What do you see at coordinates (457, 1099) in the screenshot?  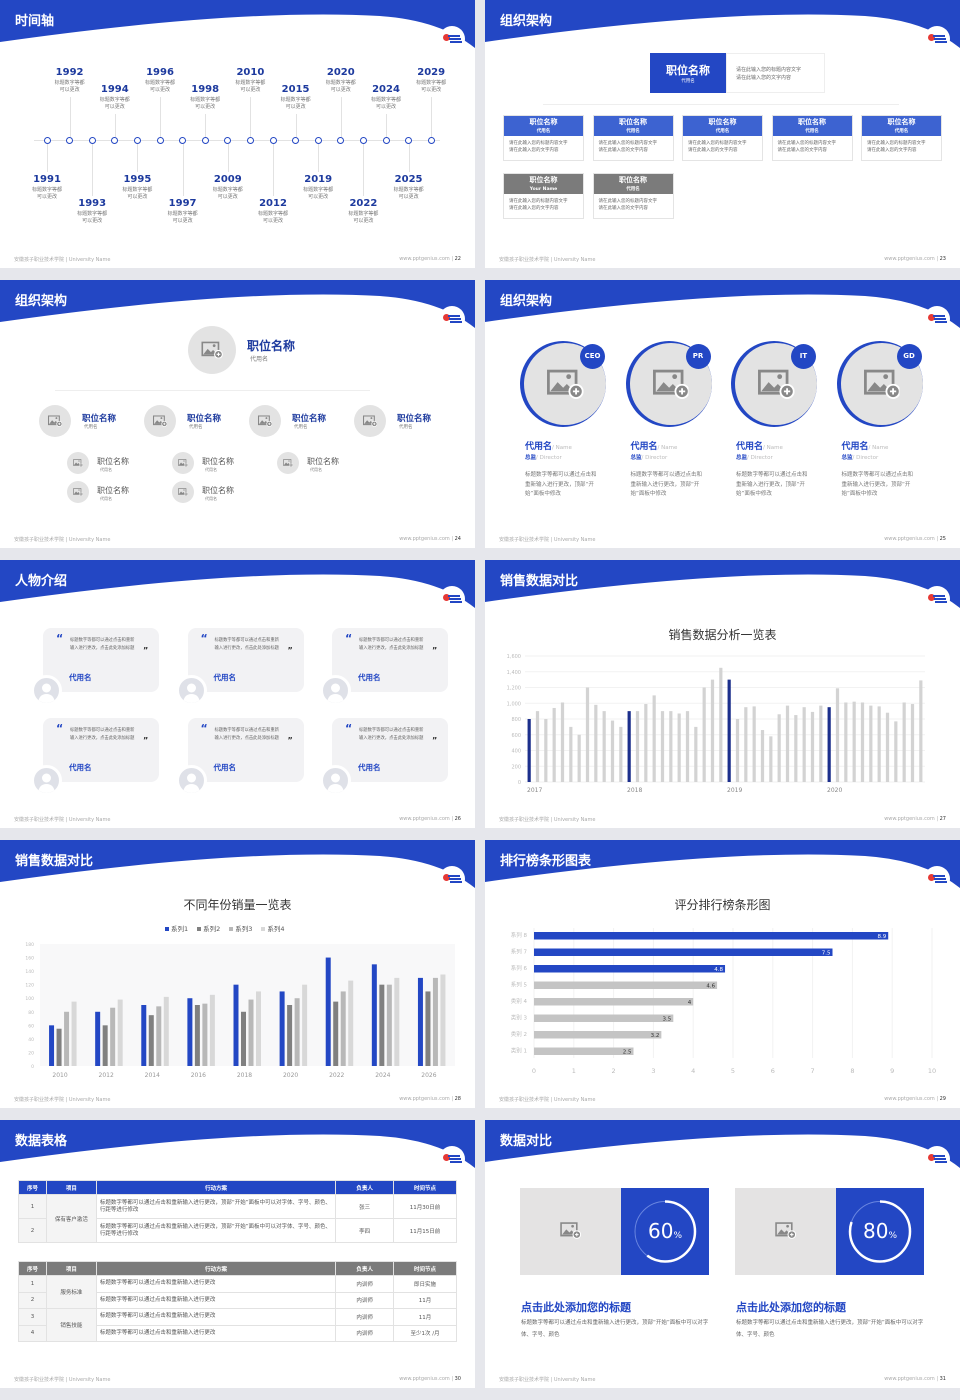 I see `page-number: 28` at bounding box center [457, 1099].